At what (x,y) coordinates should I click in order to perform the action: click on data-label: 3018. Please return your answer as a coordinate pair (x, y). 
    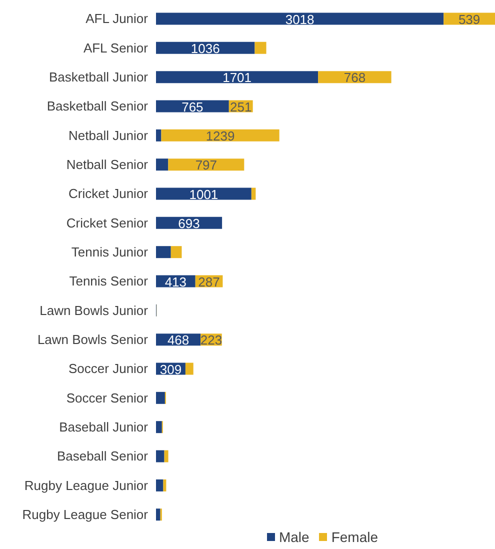
    Looking at the image, I should click on (299, 19).